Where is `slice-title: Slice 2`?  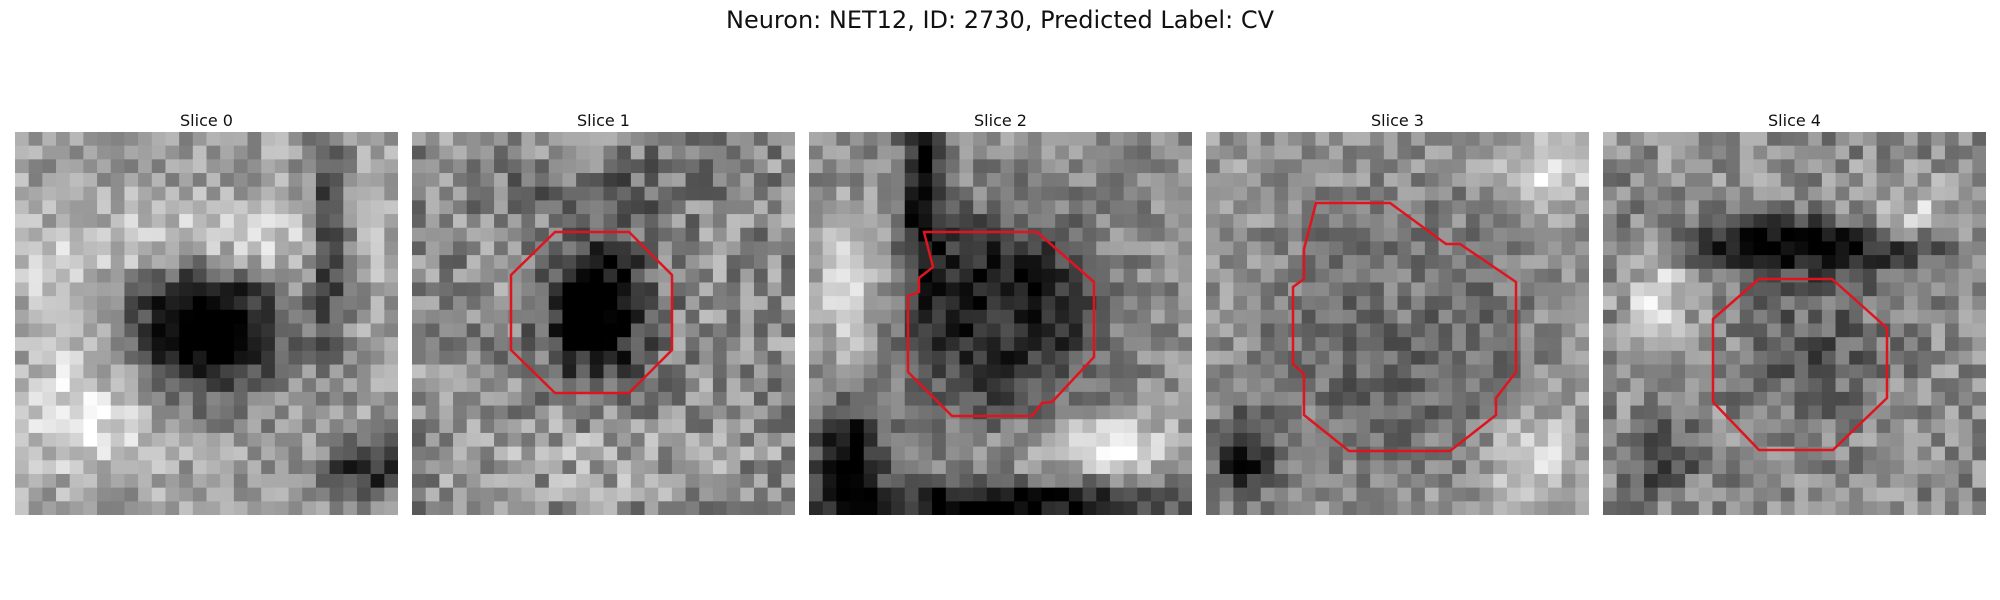
slice-title: Slice 2 is located at coordinates (1000, 120).